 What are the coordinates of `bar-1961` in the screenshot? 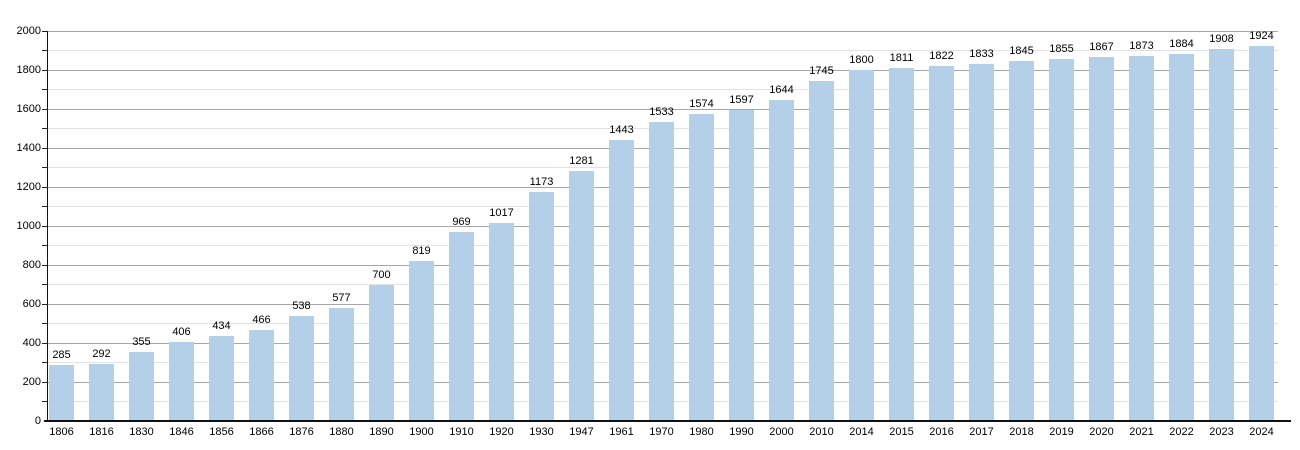 It's located at (621, 280).